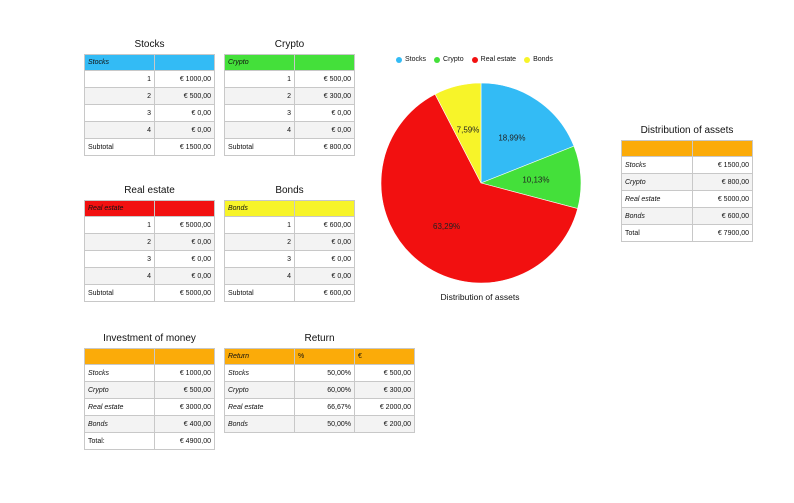 This screenshot has height=503, width=794. What do you see at coordinates (259, 225) in the screenshot?
I see `bonds-row-num: 1` at bounding box center [259, 225].